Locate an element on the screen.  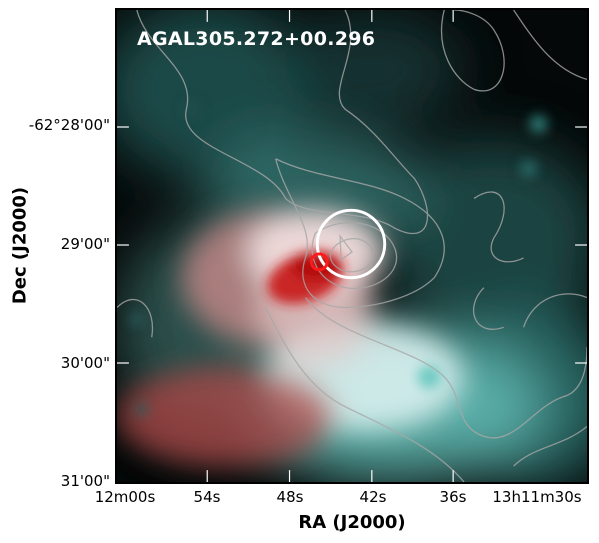
y-tick-label: 31'00" is located at coordinates (85, 481).